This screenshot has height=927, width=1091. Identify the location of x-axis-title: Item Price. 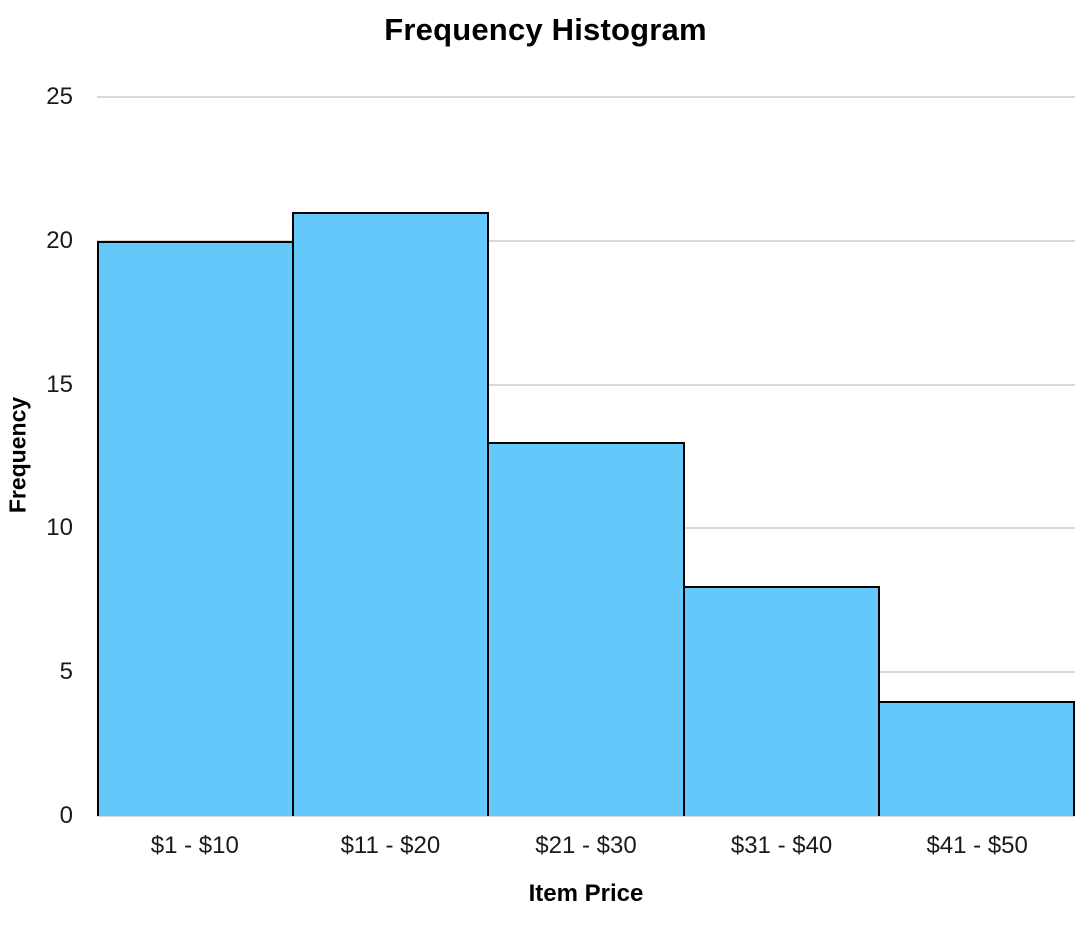
(586, 893).